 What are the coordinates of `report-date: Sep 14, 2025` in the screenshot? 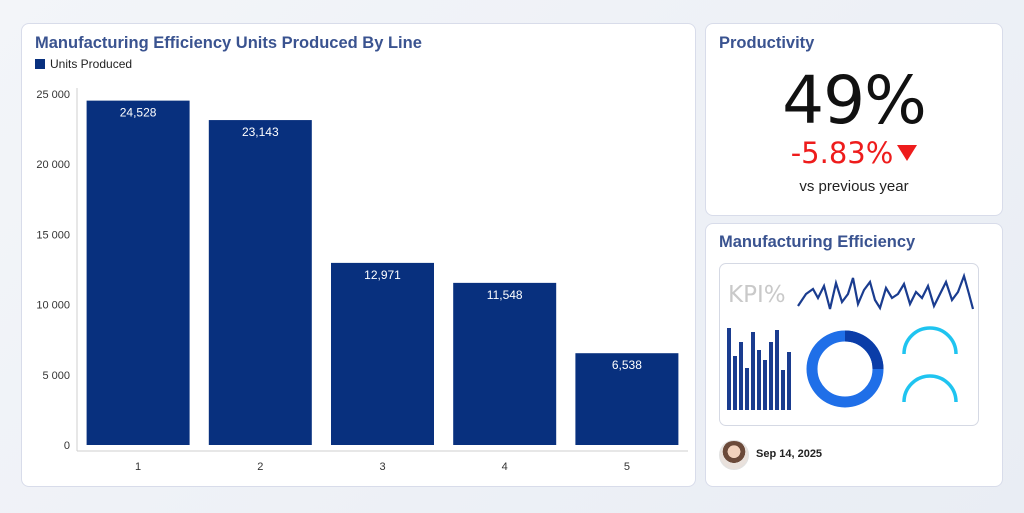 It's located at (789, 454).